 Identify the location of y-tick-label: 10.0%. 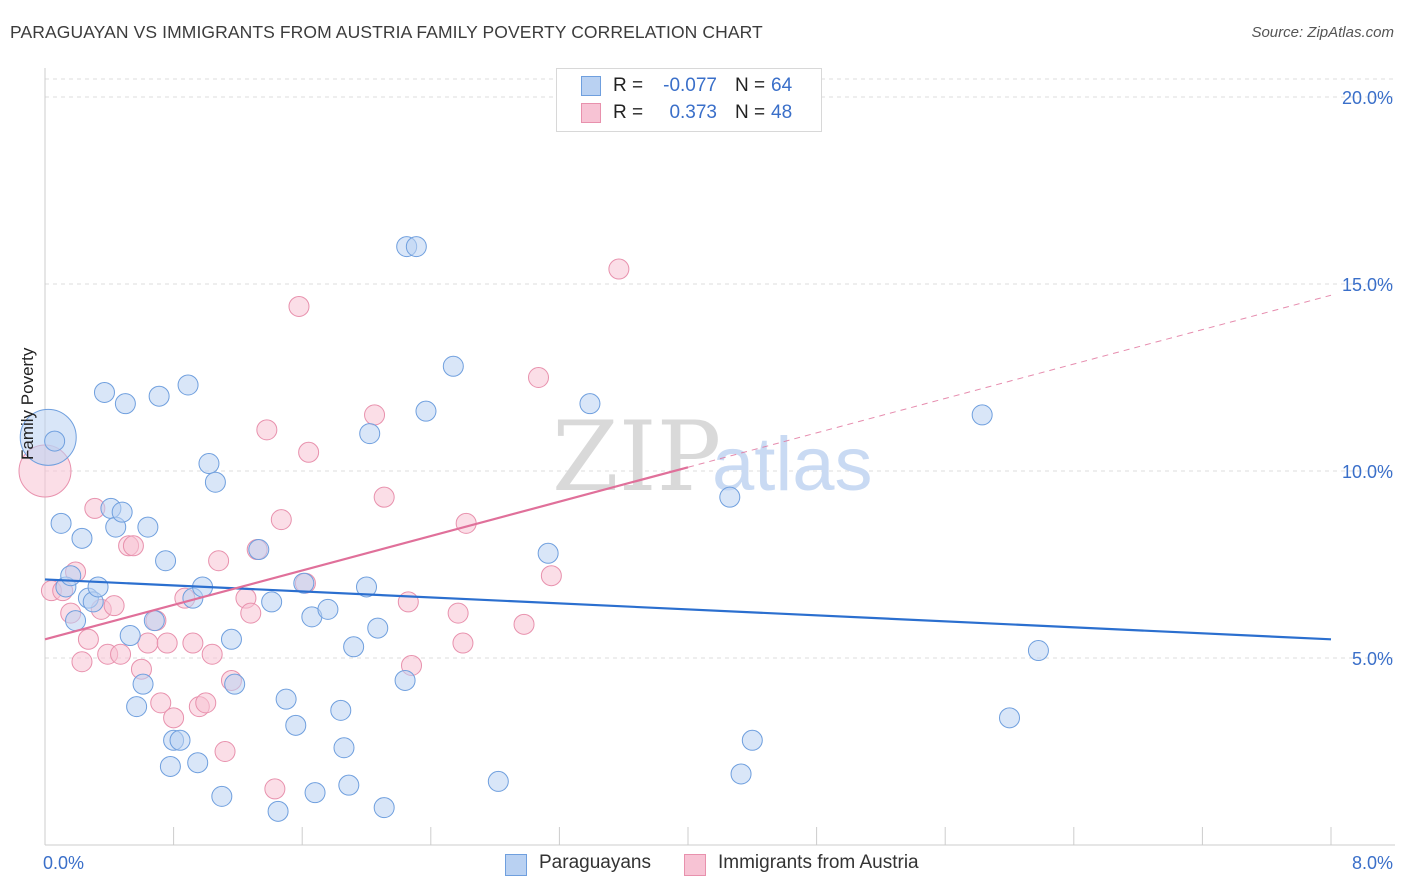
(1367, 472).